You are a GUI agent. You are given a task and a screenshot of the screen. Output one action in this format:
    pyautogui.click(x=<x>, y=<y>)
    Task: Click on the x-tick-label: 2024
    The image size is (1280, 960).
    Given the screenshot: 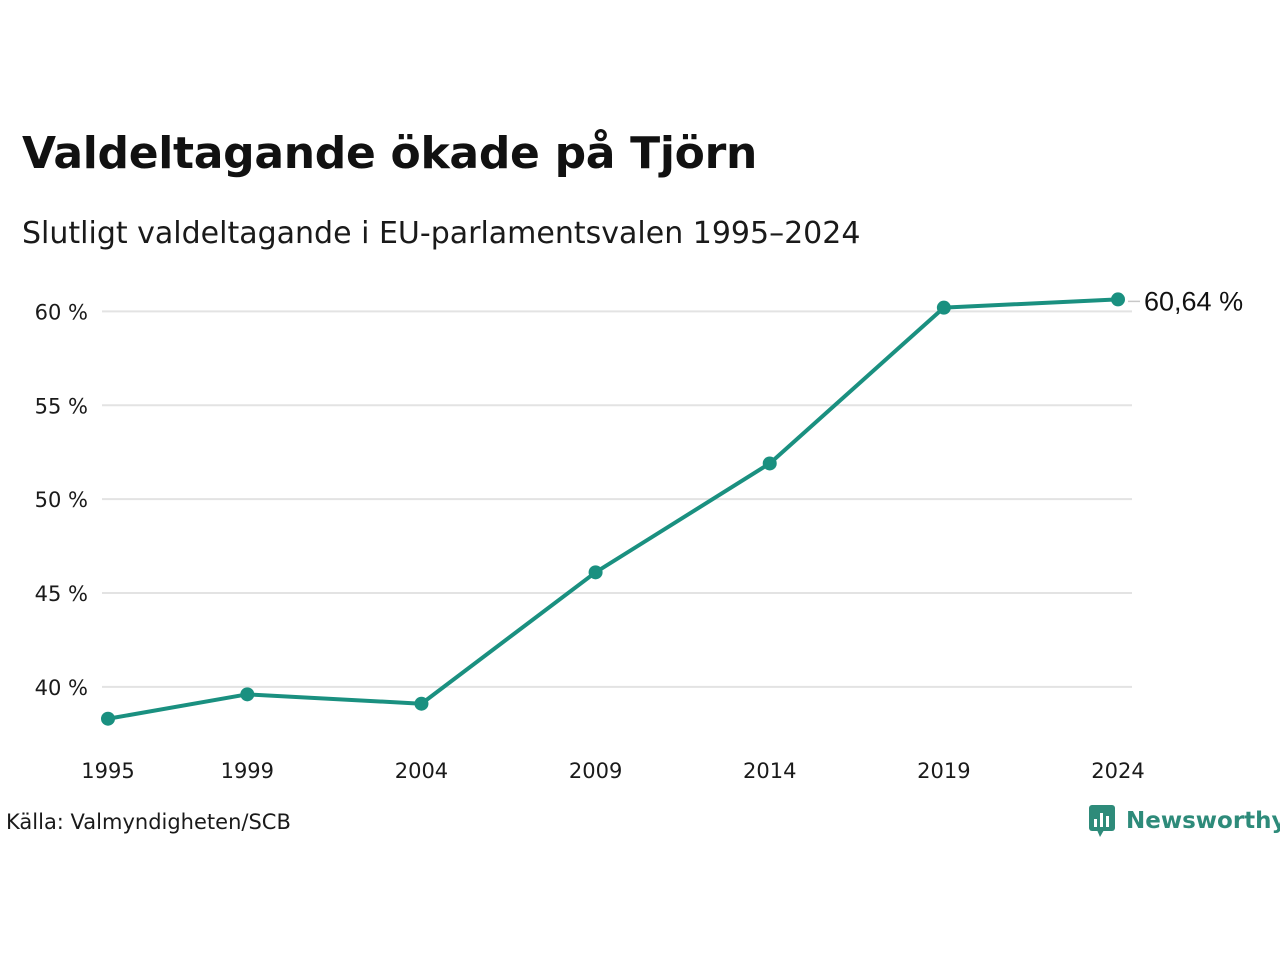 What is the action you would take?
    pyautogui.click(x=1117, y=771)
    